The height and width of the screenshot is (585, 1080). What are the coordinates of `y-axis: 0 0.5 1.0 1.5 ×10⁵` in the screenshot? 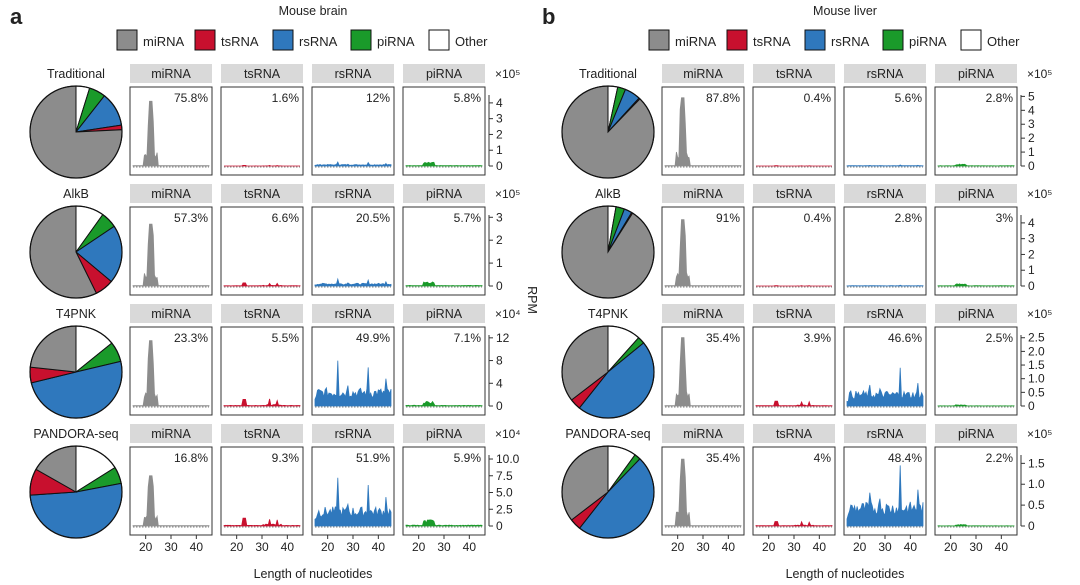 It's located at (1036, 480).